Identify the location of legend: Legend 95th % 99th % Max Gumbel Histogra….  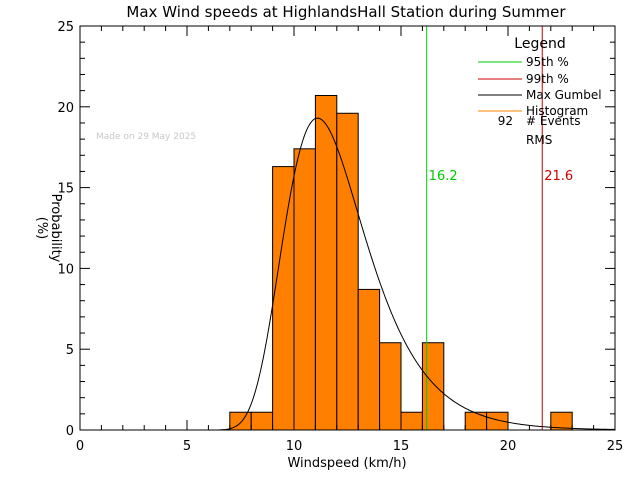
(540, 91).